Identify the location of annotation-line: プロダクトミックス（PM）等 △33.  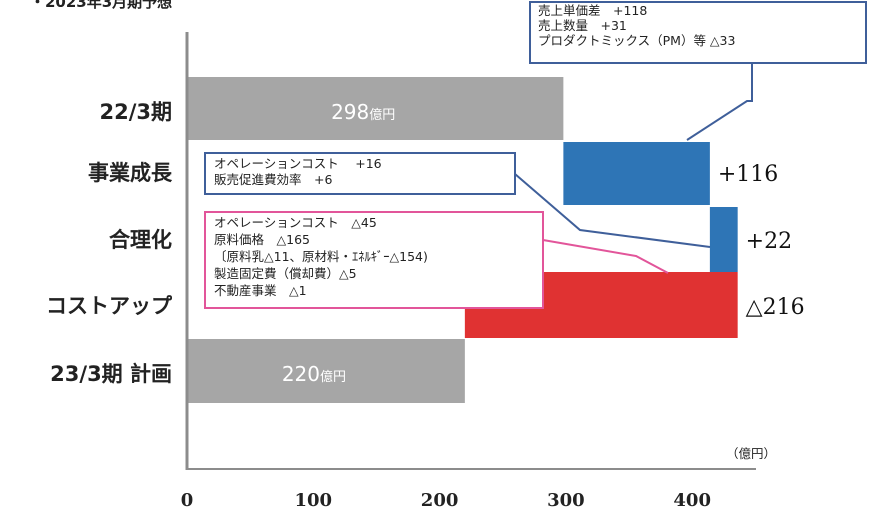
(636, 40).